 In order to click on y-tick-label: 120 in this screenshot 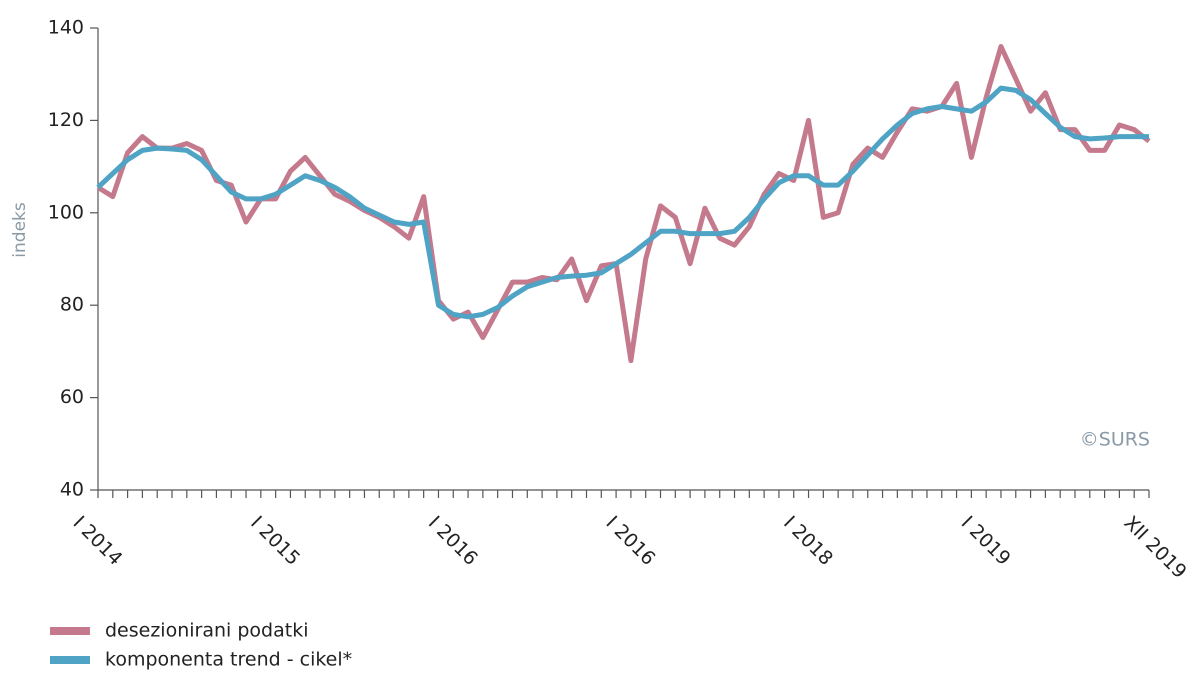, I will do `click(66, 120)`.